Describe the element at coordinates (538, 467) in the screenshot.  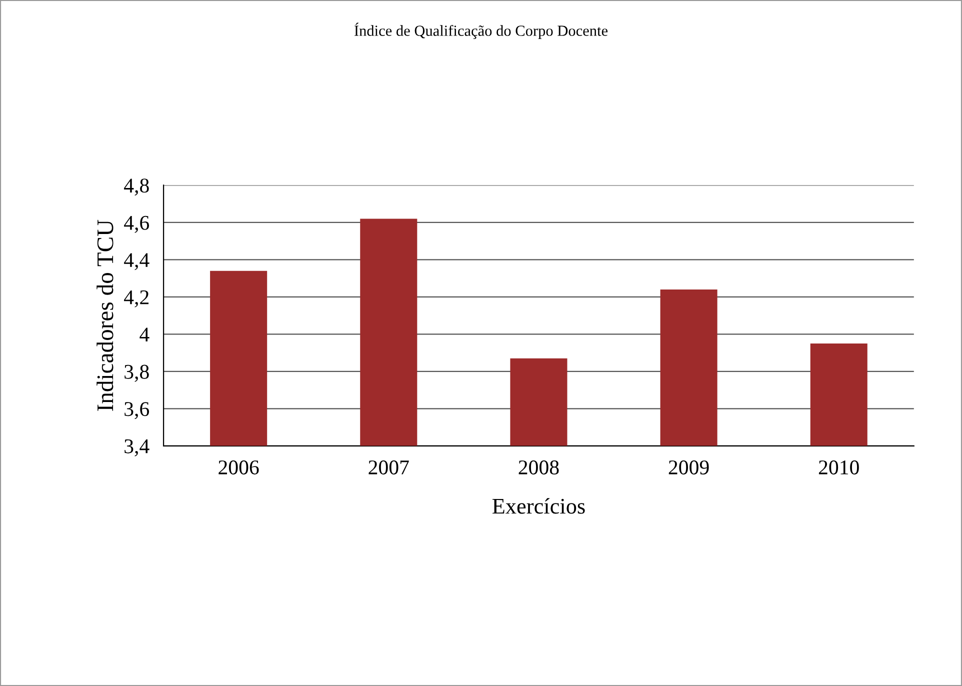
I see `x-tick-label: 2008` at that location.